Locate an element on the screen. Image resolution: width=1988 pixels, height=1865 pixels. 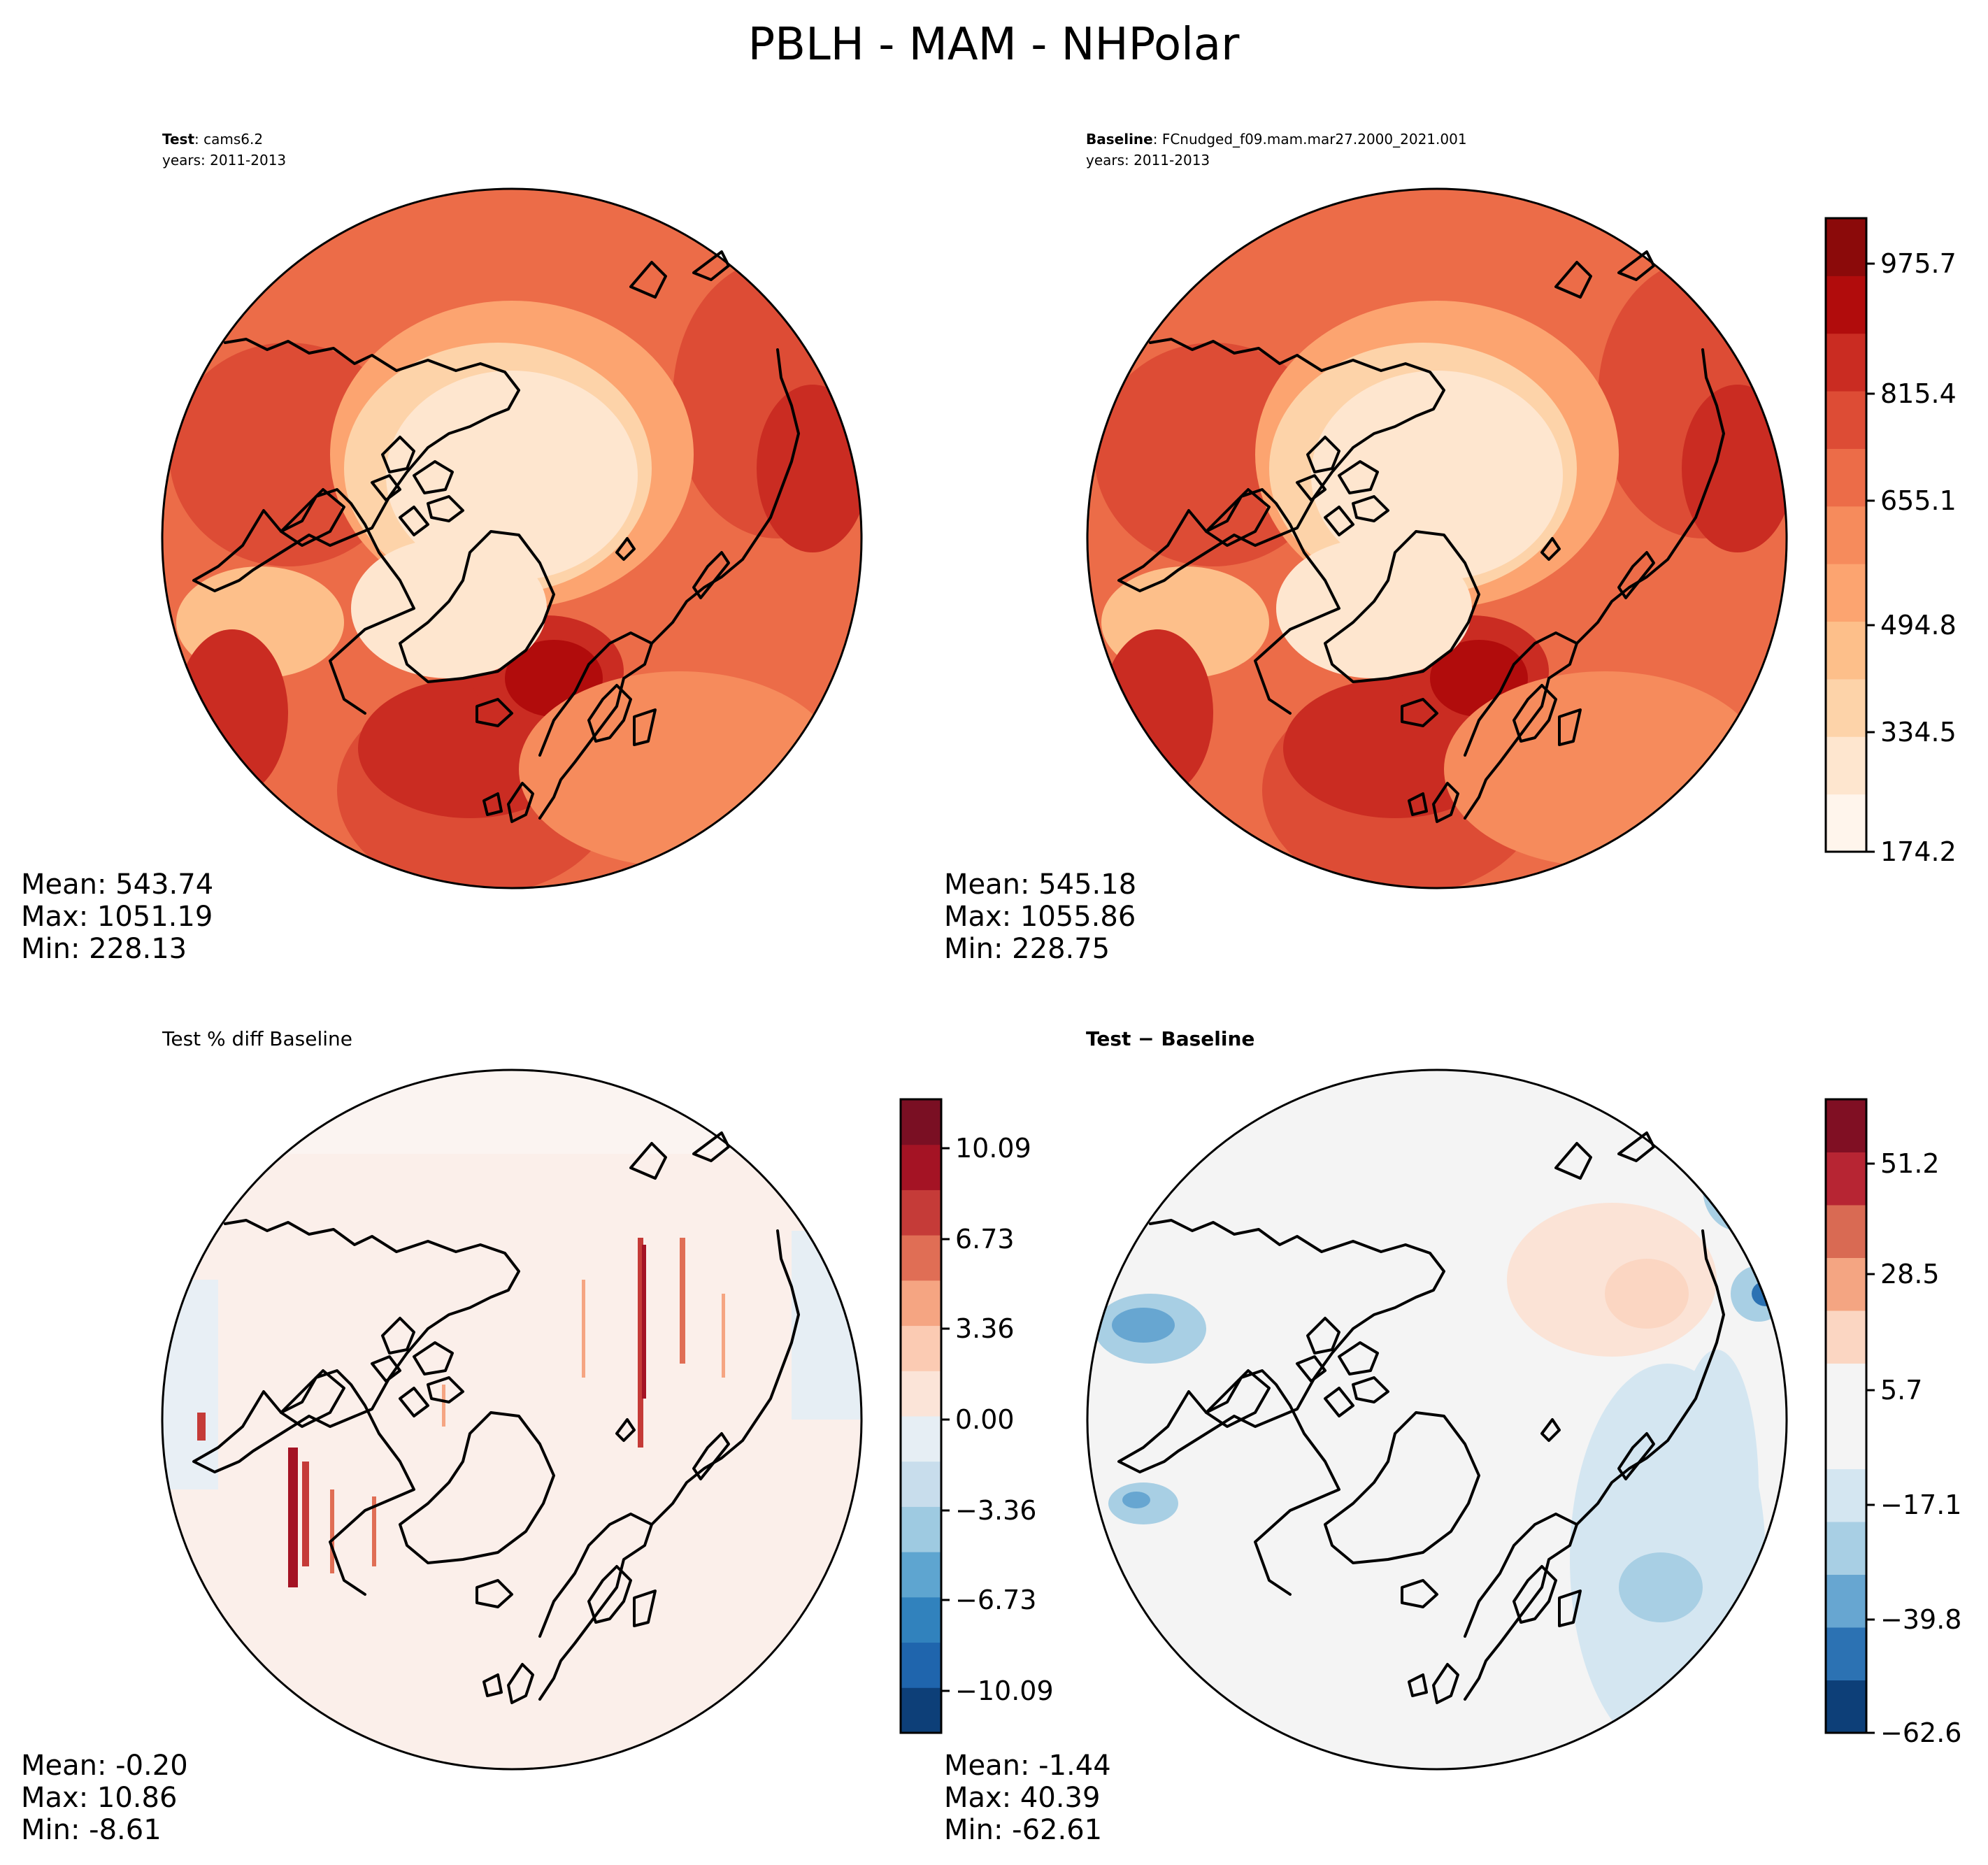
map-test is located at coordinates (512, 538).